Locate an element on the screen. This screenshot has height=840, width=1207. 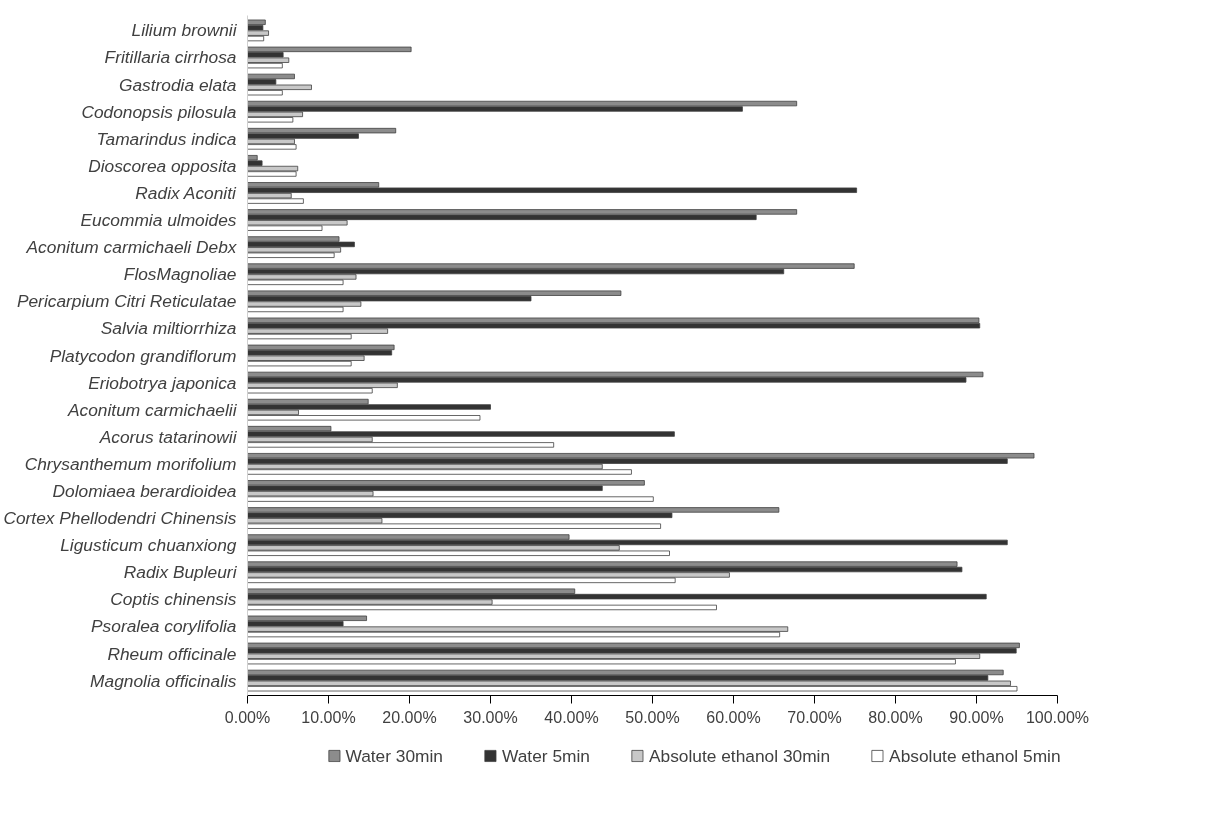
y-tick-label: Eucommia ulmoides is located at coordinates (158, 220).